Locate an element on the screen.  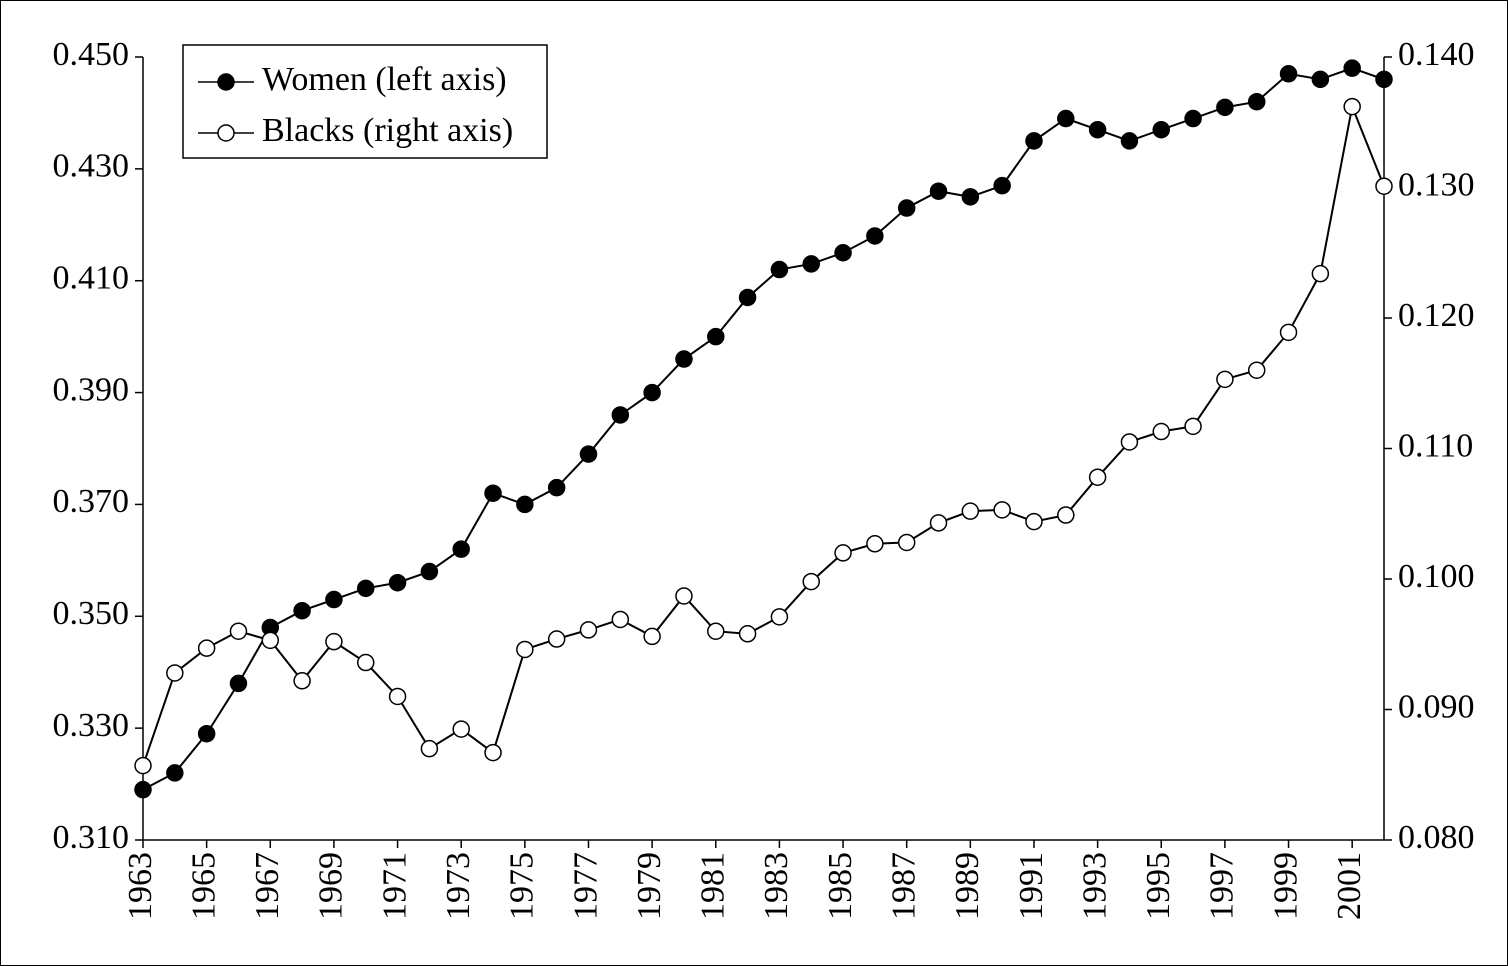
y-tick-label: 0.410 is located at coordinates (91, 278).